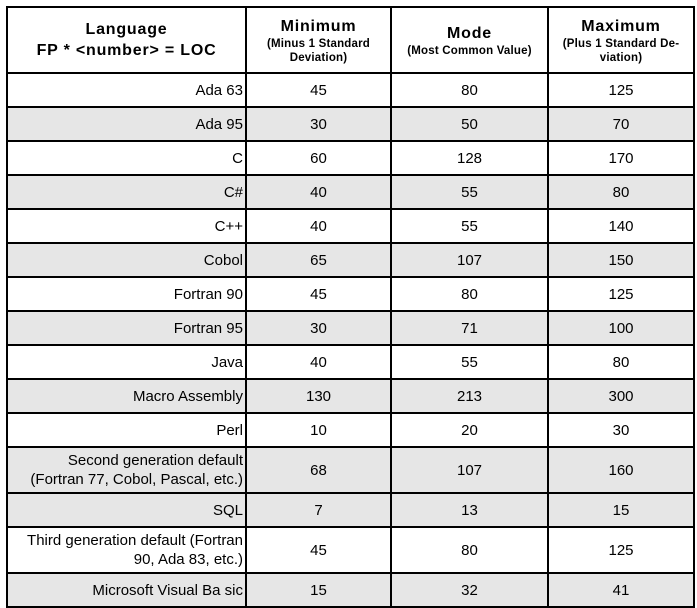  I want to click on header-cell-language: Language FP * <number> = LOC, so click(126, 40).